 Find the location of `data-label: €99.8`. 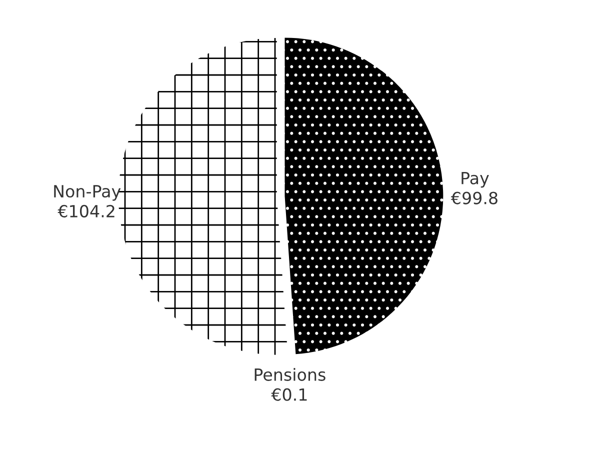

data-label: €99.8 is located at coordinates (474, 198).